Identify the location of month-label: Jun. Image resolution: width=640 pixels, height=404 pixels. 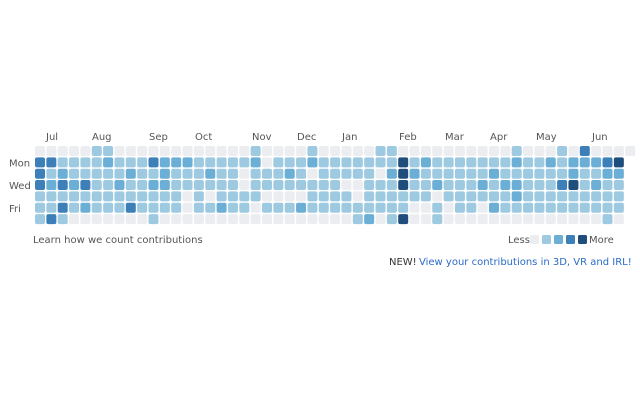
(599, 137).